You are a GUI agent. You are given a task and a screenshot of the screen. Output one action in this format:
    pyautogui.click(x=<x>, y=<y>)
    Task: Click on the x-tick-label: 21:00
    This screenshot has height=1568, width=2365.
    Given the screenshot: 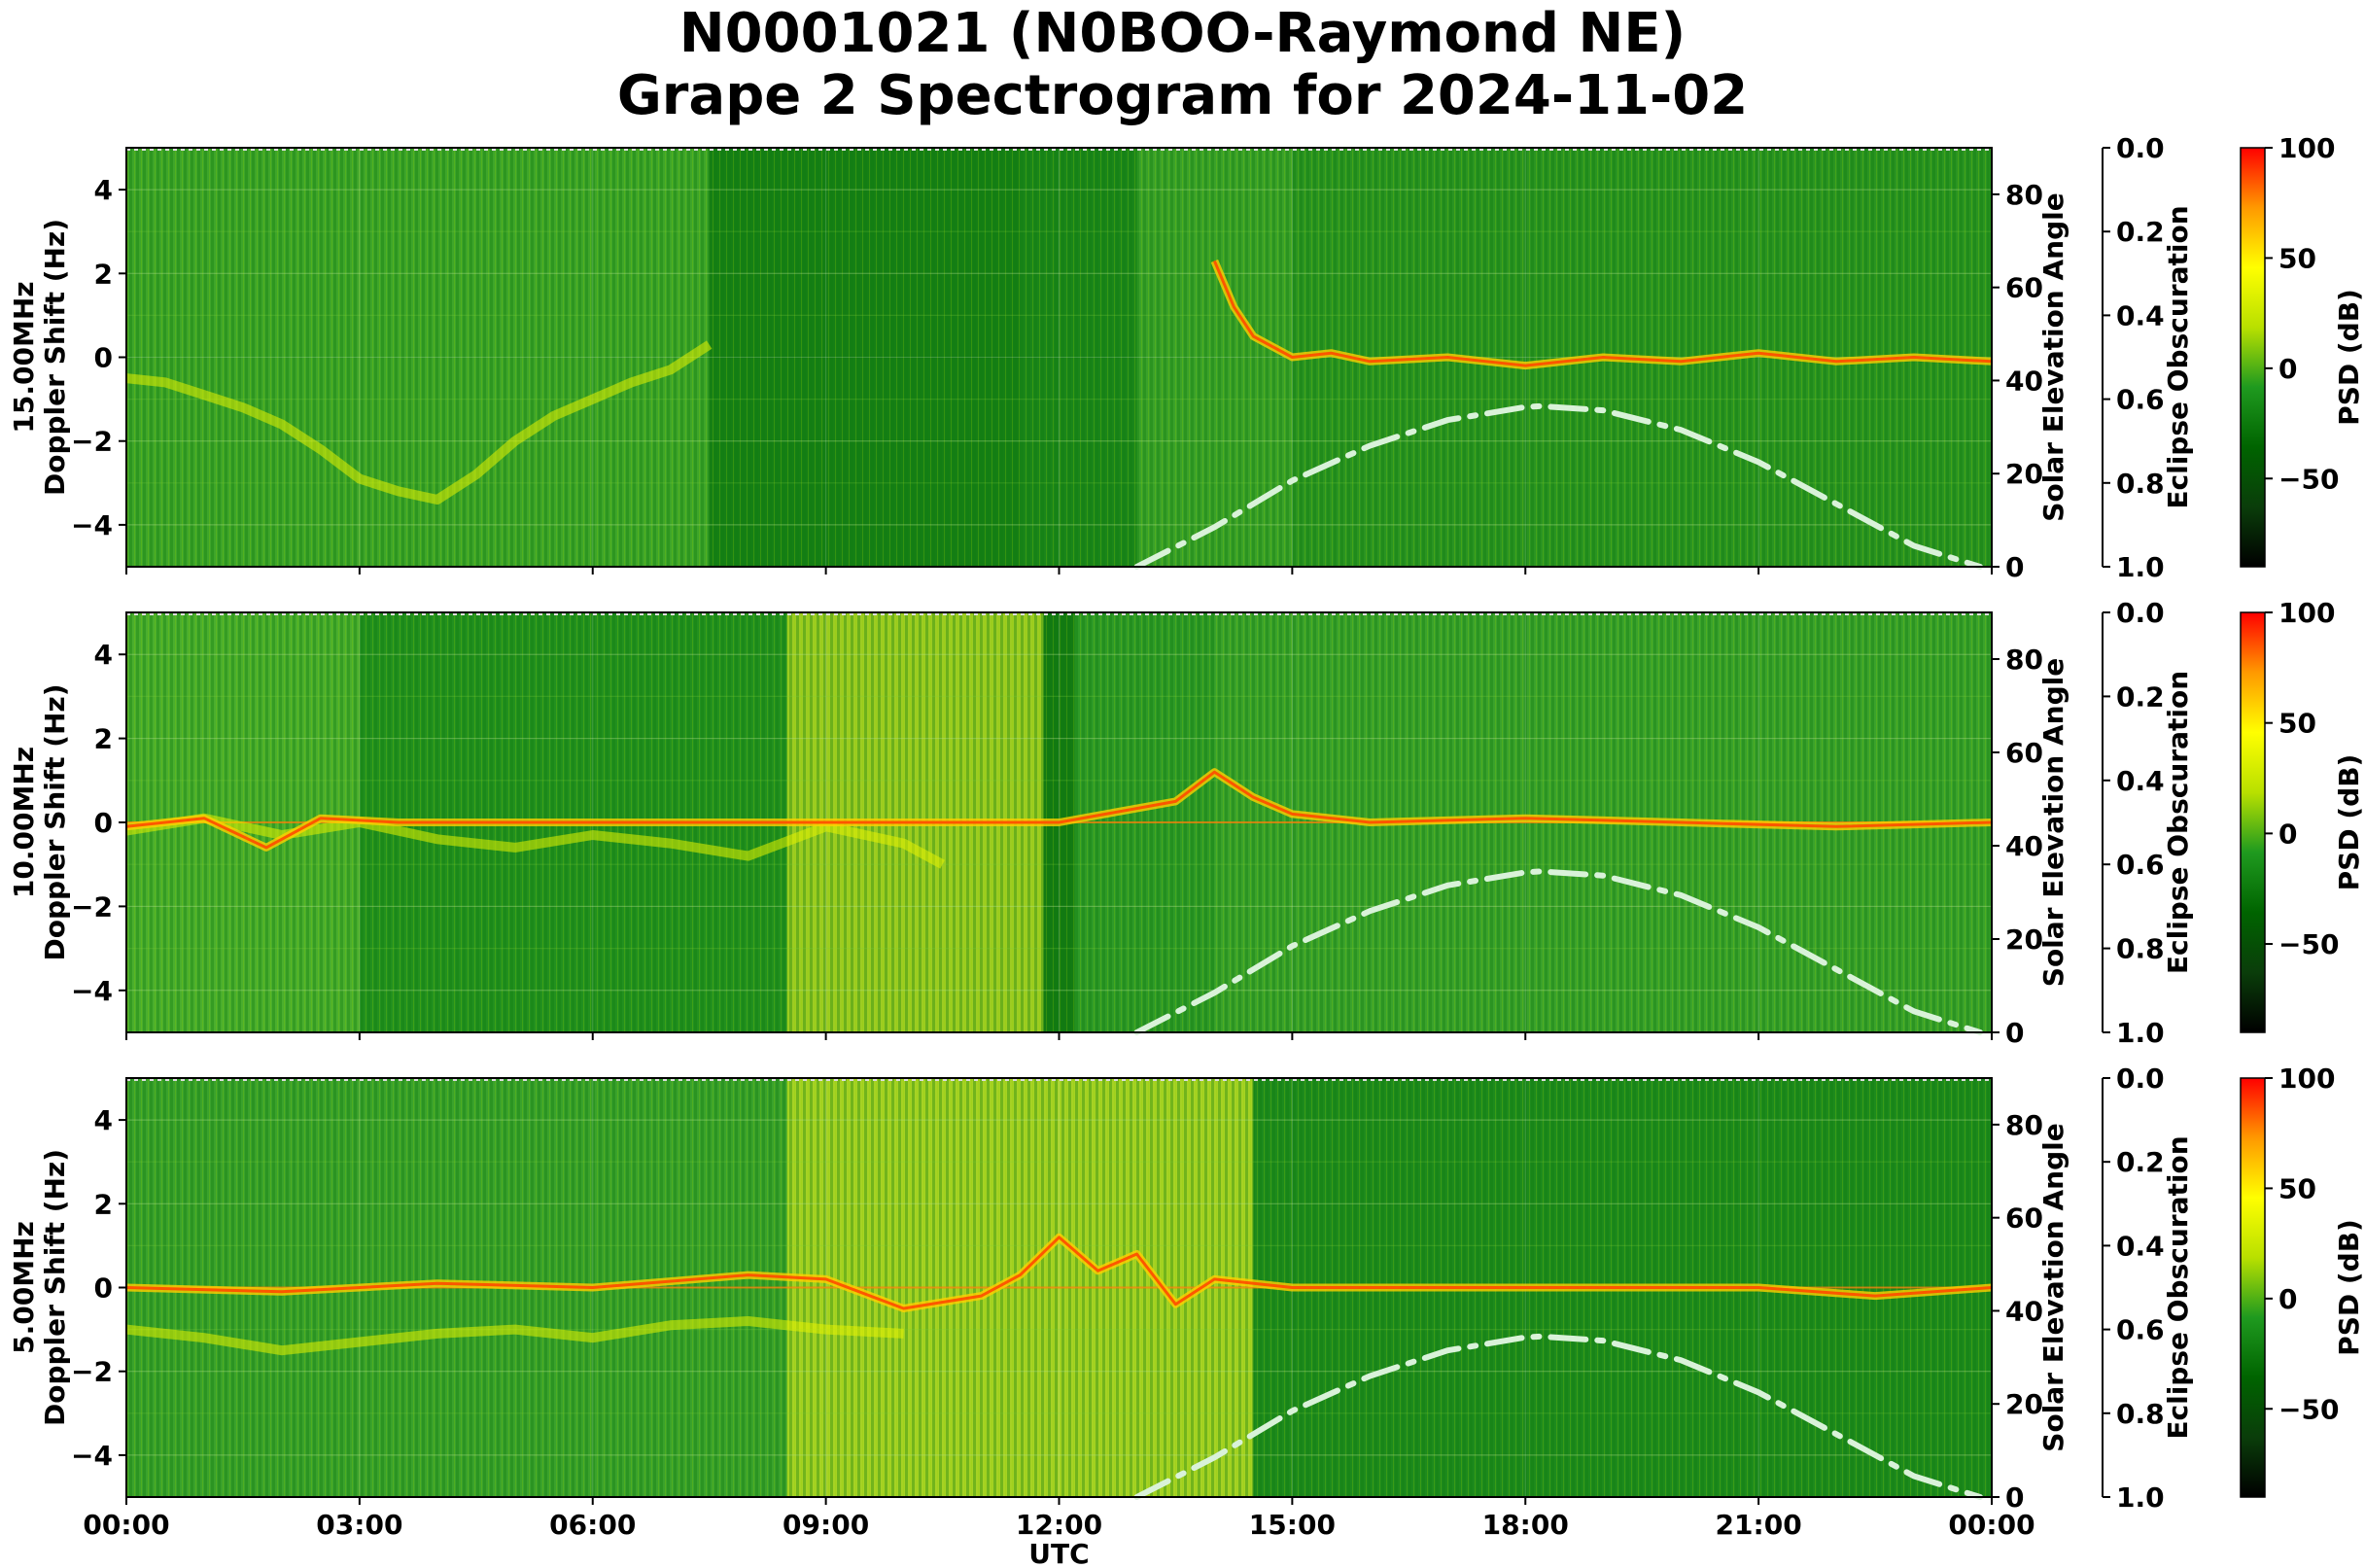 What is the action you would take?
    pyautogui.click(x=1759, y=1525)
    